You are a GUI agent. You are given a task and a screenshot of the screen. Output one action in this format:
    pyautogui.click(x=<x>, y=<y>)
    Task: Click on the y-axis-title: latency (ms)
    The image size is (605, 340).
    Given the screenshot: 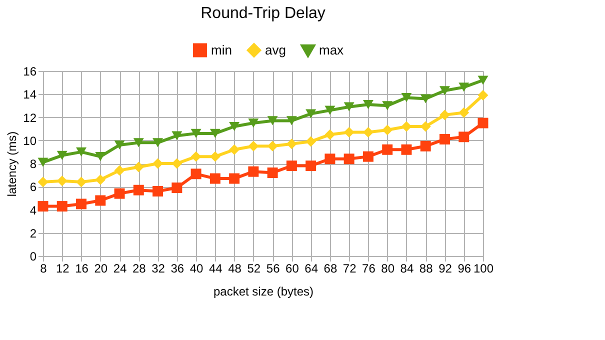 What is the action you would take?
    pyautogui.click(x=12, y=164)
    